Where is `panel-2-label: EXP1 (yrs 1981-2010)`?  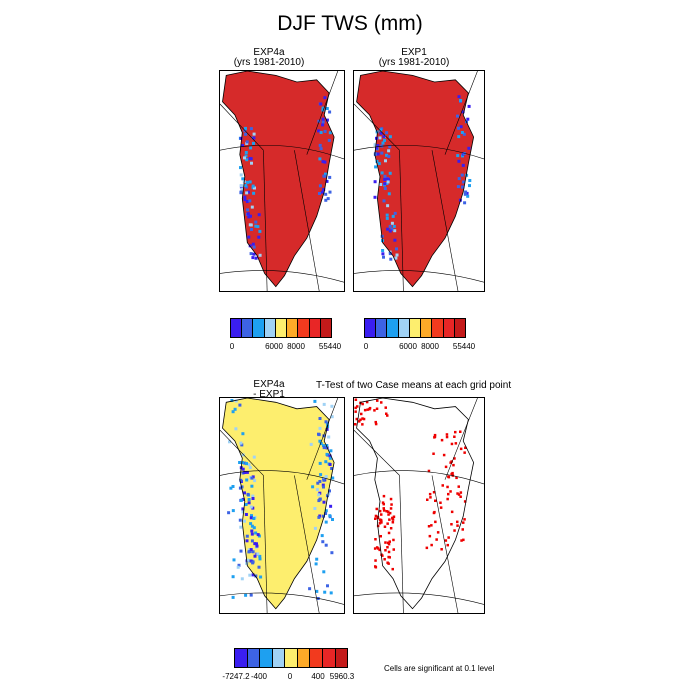 panel-2-label: EXP1 (yrs 1981-2010) is located at coordinates (414, 58).